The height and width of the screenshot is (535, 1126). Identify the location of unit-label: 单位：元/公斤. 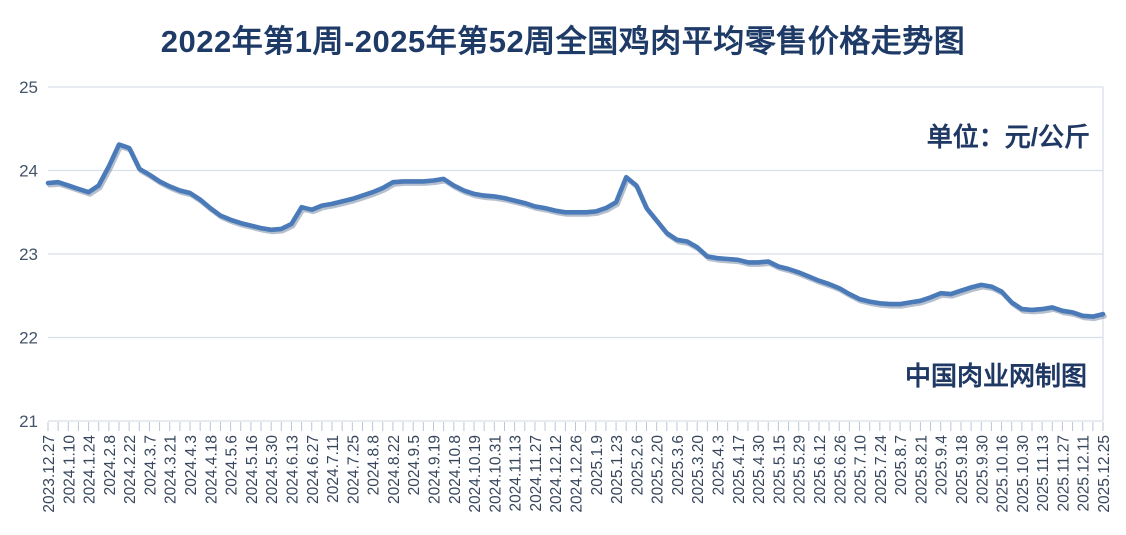
(1008, 137).